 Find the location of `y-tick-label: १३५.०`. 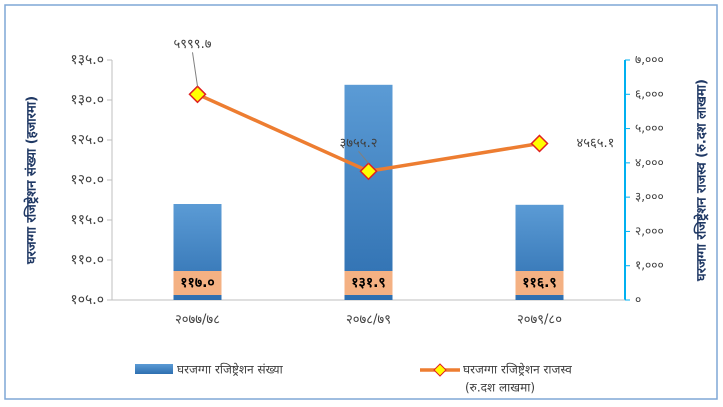

y-tick-label: १३५.० is located at coordinates (87, 60).